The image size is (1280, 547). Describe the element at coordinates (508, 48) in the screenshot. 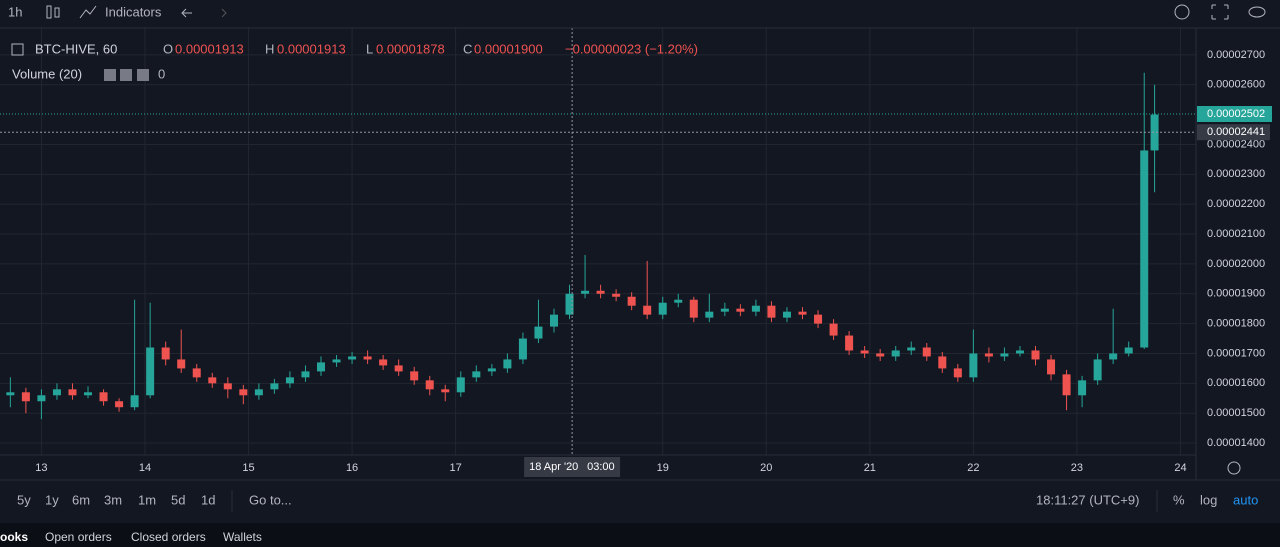

I see `close-value: 0.00001900` at that location.